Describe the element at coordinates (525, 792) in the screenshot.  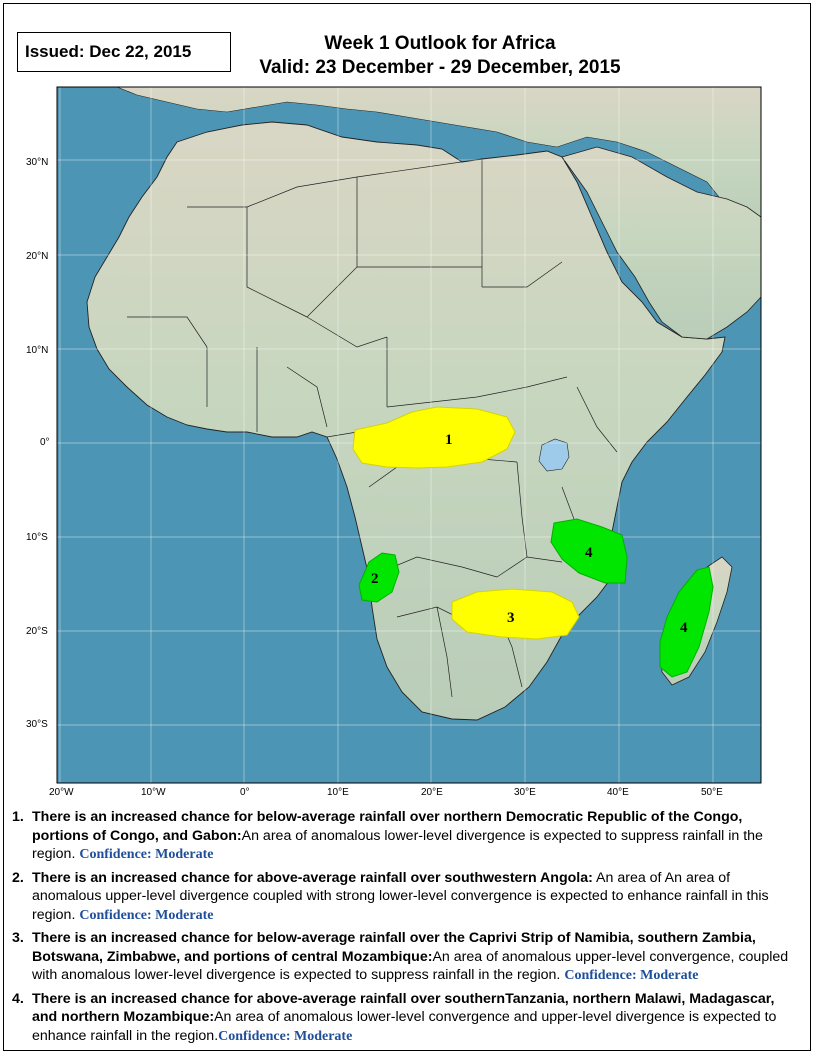
I see `lon-label-30e: 30°E` at that location.